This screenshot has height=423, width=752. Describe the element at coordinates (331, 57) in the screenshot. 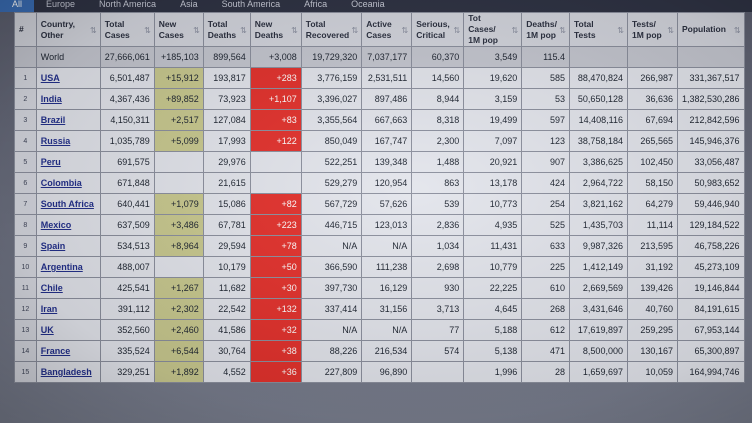

I see `total-recovered-cell: 19,729,320` at that location.